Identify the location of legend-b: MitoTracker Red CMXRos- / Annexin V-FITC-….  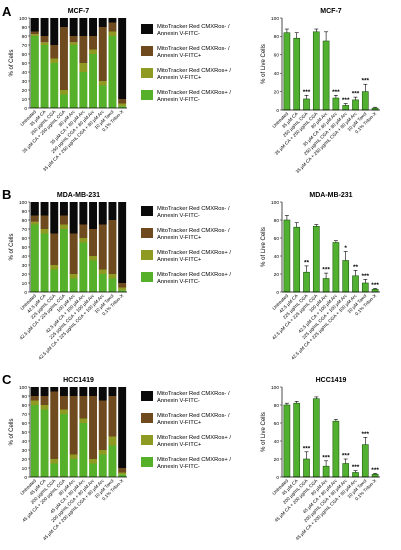
(186, 245).